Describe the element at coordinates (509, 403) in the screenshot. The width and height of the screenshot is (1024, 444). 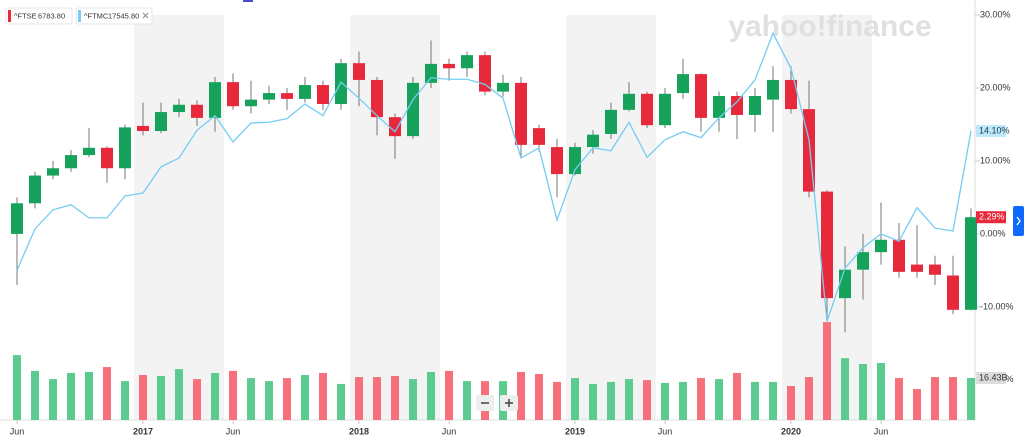
I see `zoom-in-icon` at that location.